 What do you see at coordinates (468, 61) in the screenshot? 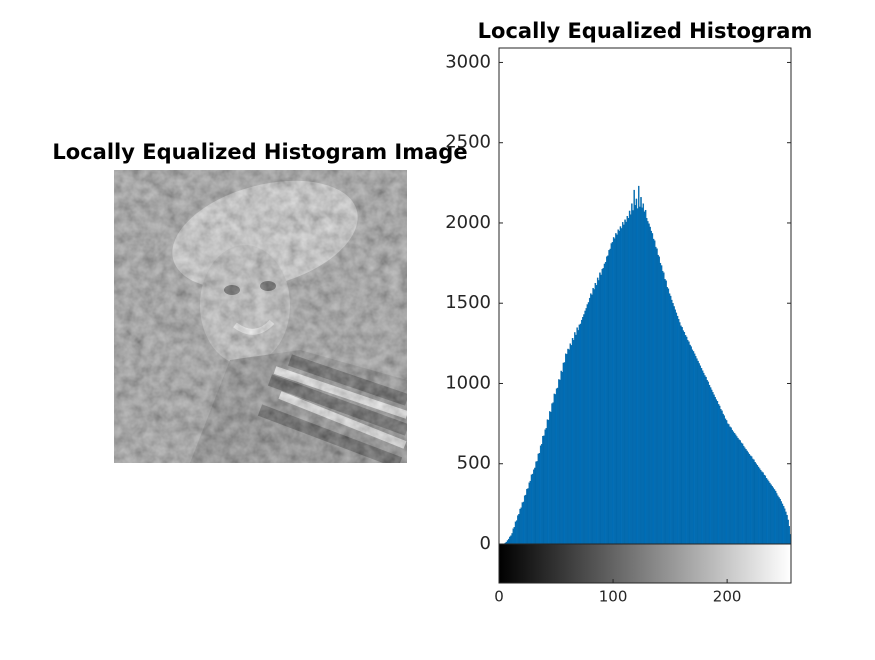
I see `y-tick-label: 3000` at bounding box center [468, 61].